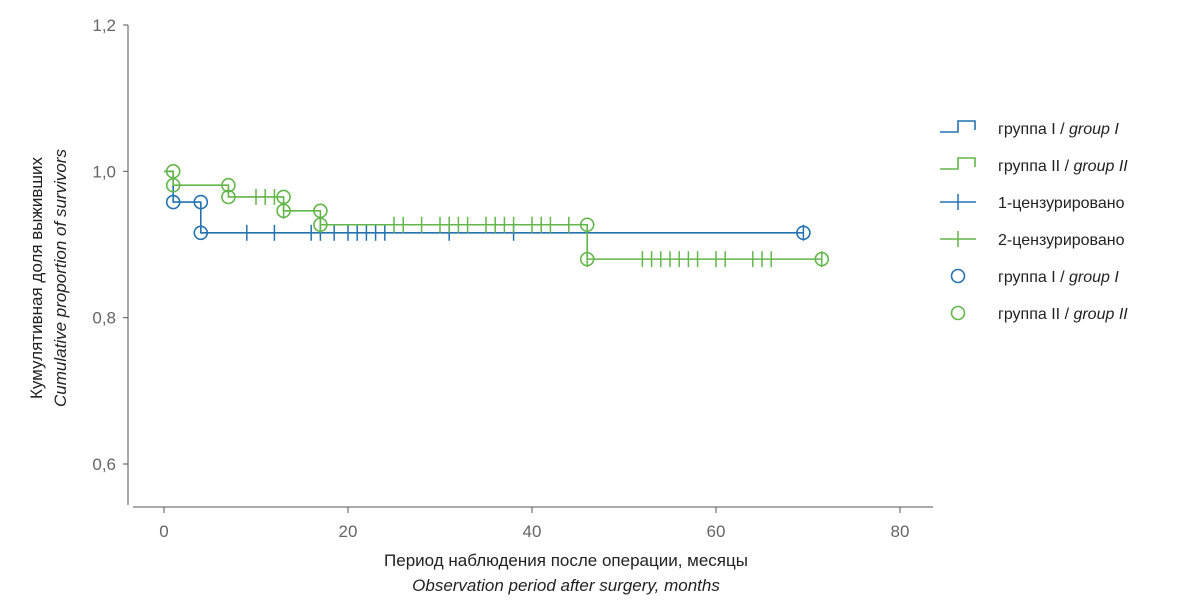  What do you see at coordinates (104, 25) in the screenshot?
I see `y-tick-label: 1,2` at bounding box center [104, 25].